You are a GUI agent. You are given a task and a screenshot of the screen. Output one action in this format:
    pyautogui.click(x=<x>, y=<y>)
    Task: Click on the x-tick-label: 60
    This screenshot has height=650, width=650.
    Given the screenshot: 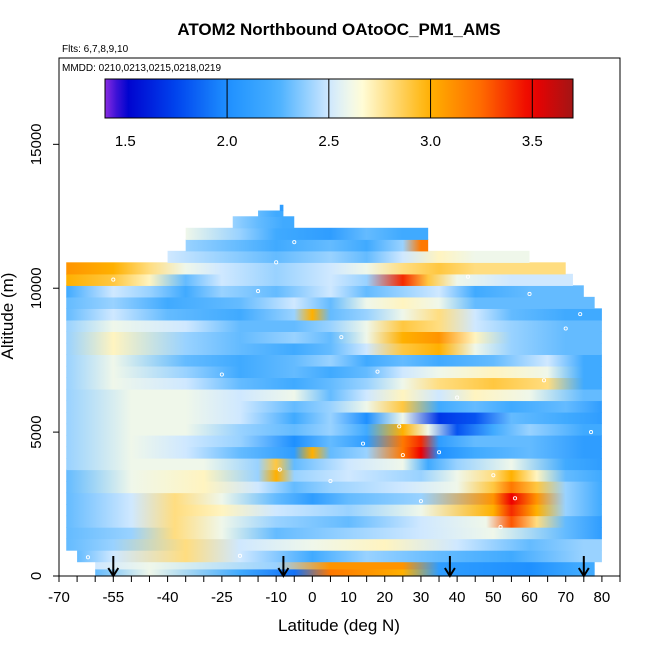 What is the action you would take?
    pyautogui.click(x=529, y=597)
    